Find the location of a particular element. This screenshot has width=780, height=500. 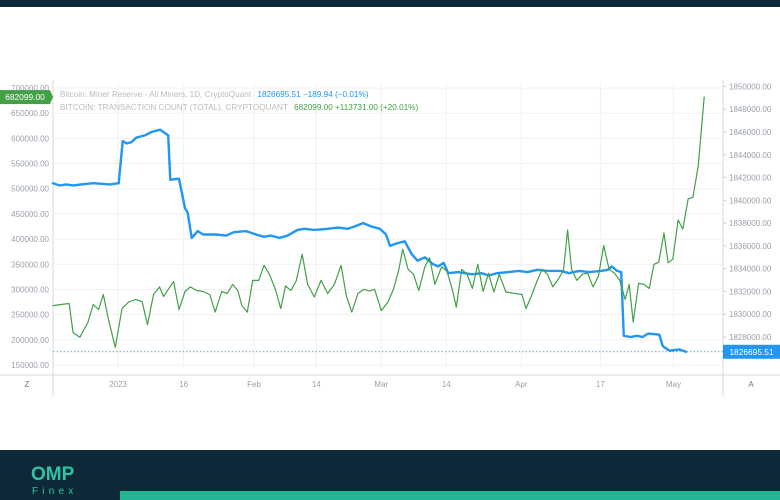

left-axis-tick-label: 300000.00 is located at coordinates (30, 289).